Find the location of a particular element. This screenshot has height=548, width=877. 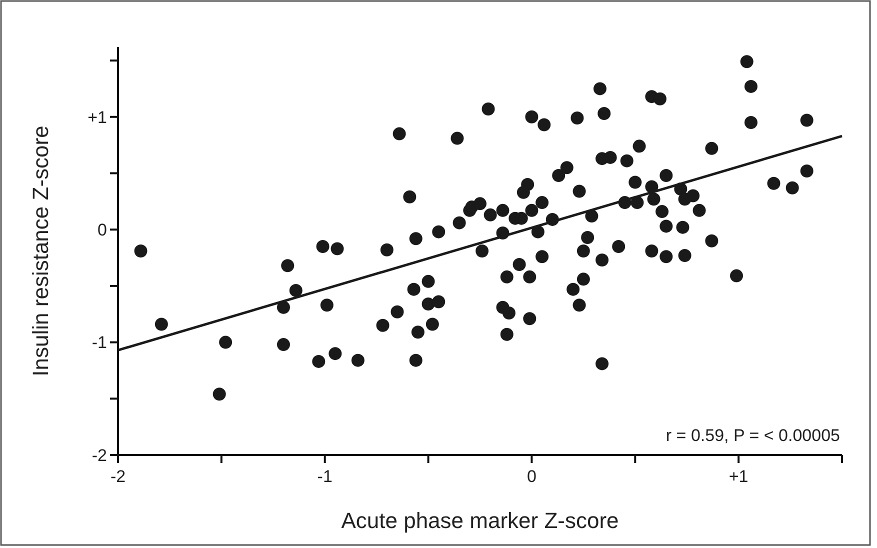

x-tick-label: +1 is located at coordinates (738, 476).